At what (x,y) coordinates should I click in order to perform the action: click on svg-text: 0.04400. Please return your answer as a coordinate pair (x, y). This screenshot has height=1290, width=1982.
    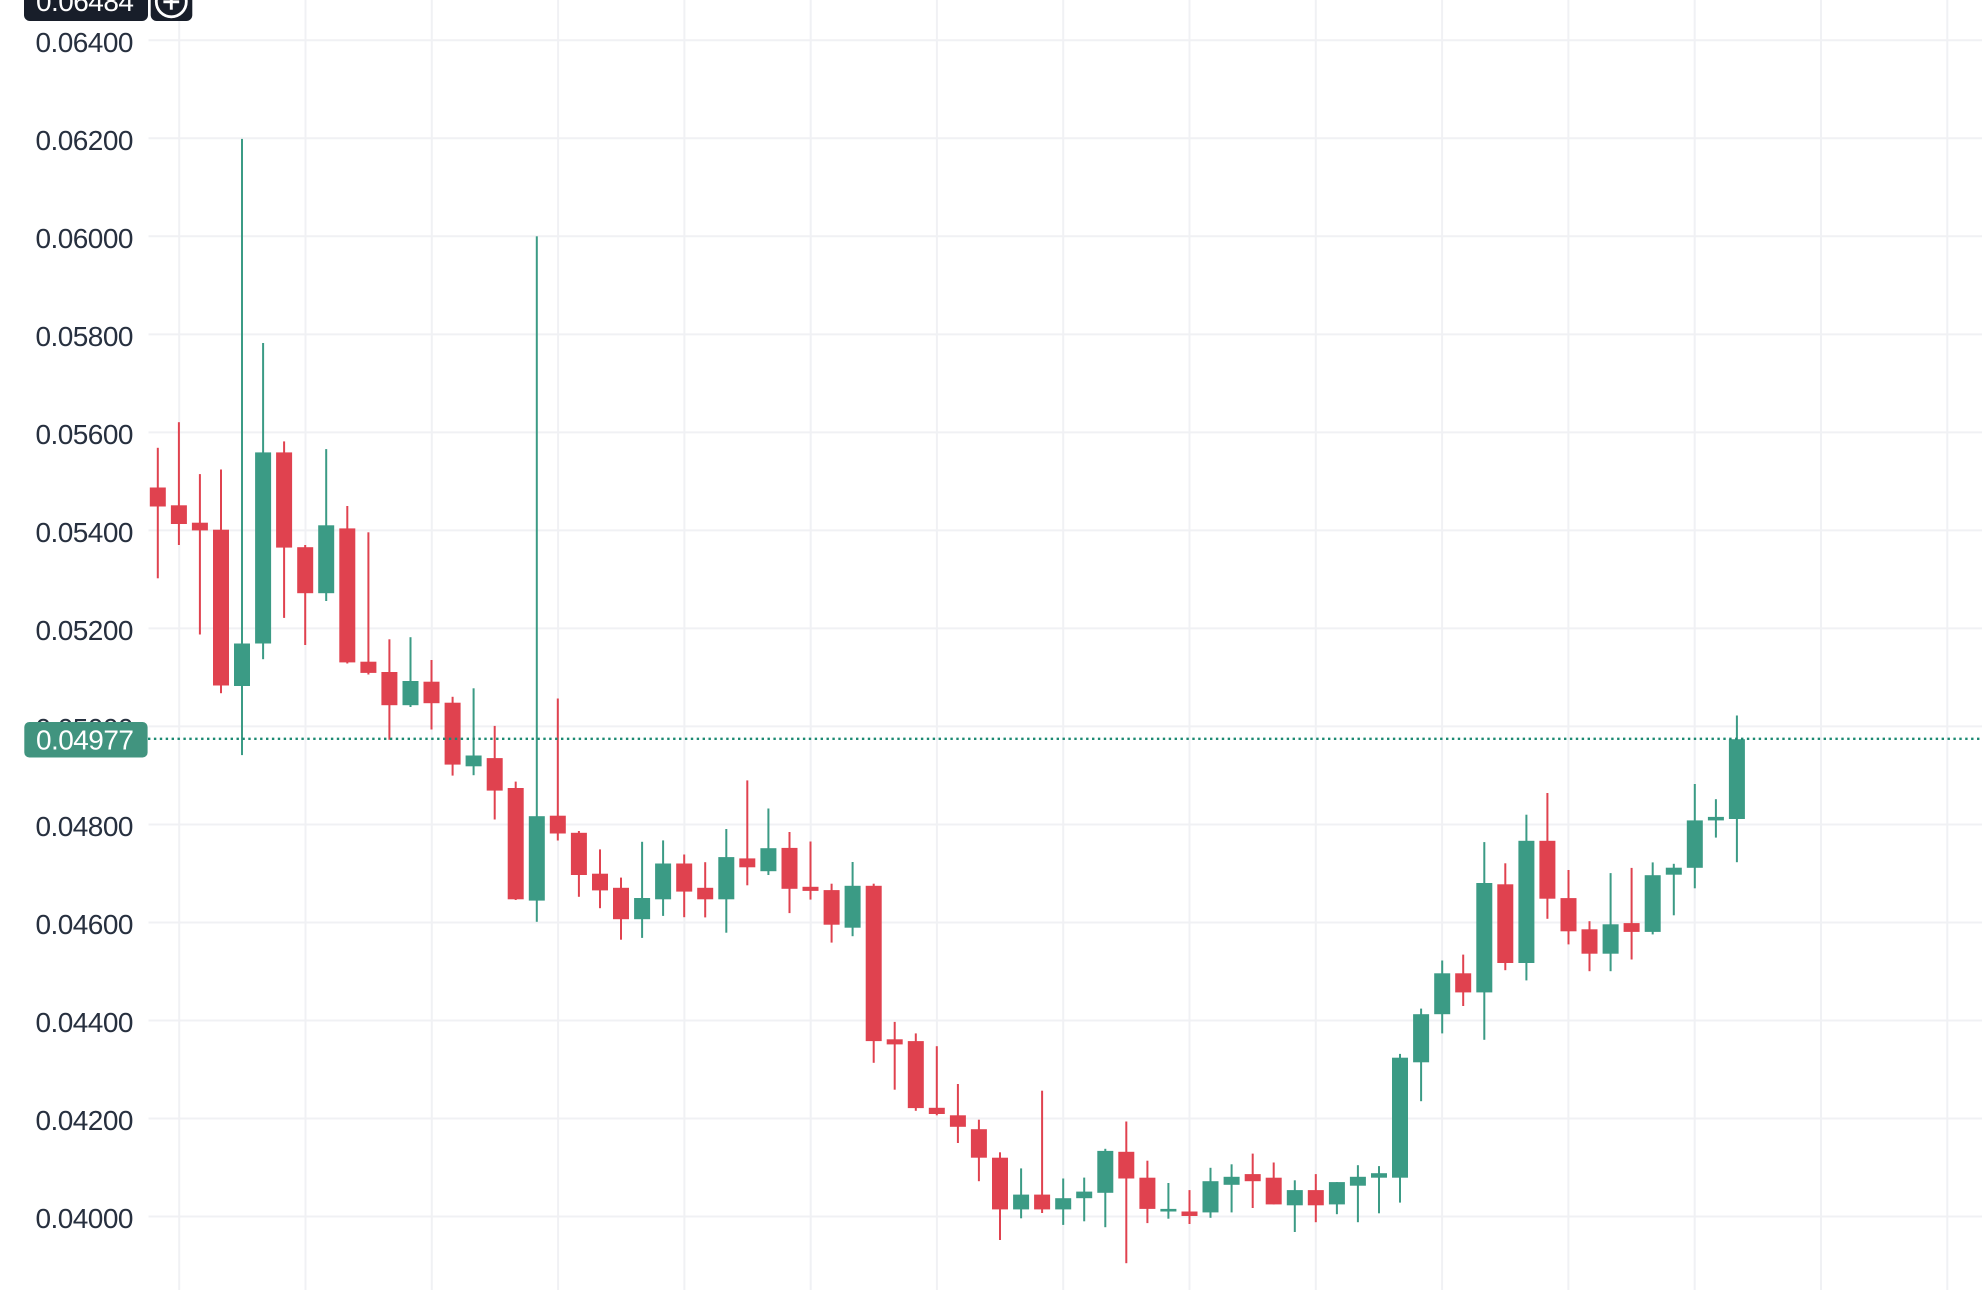
    Looking at the image, I should click on (84, 1022).